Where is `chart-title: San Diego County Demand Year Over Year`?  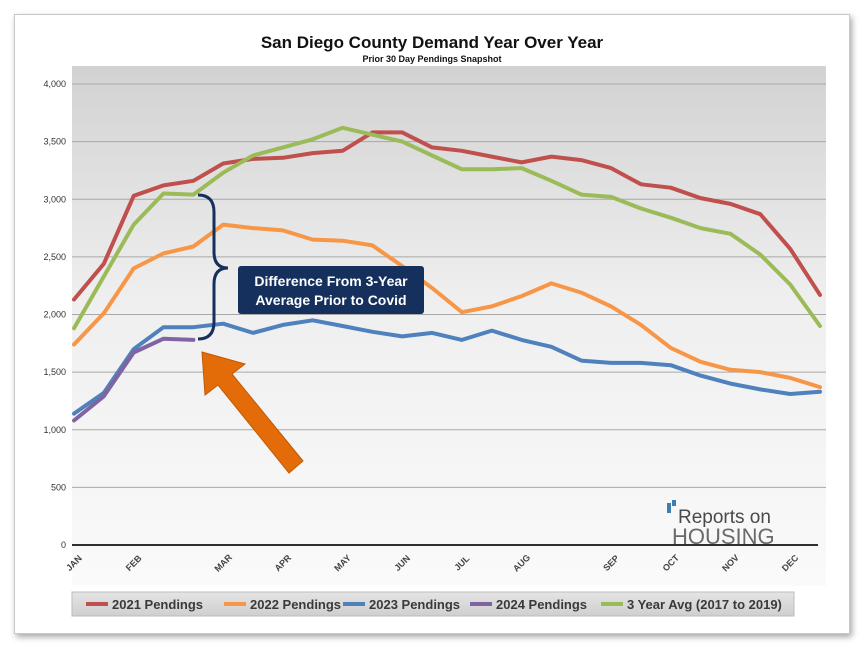
chart-title: San Diego County Demand Year Over Year is located at coordinates (432, 42).